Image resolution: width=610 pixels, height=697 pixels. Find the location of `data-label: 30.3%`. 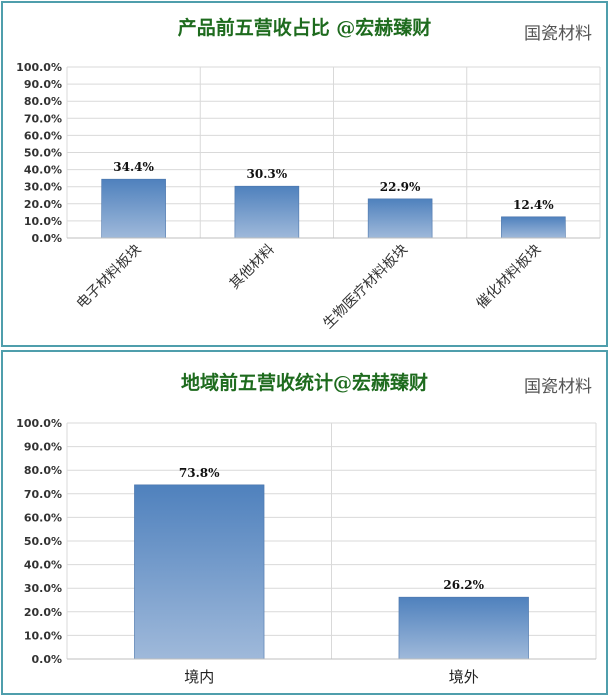

data-label: 30.3% is located at coordinates (267, 174).